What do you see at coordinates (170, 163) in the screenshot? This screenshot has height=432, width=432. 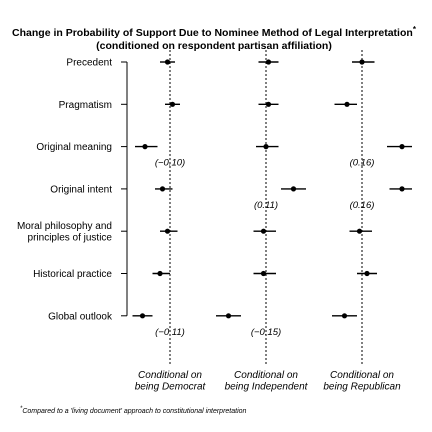 I see `data-label: (−0.10)` at bounding box center [170, 163].